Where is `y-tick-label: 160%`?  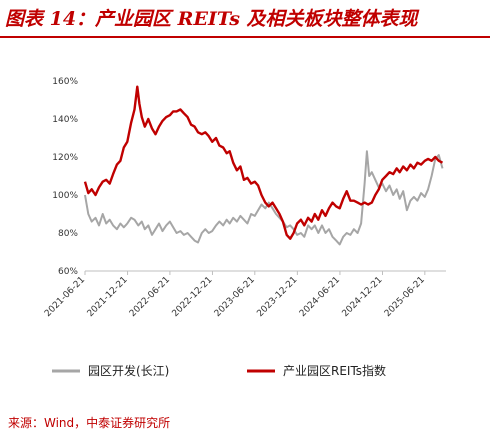 y-tick-label: 160% is located at coordinates (65, 82).